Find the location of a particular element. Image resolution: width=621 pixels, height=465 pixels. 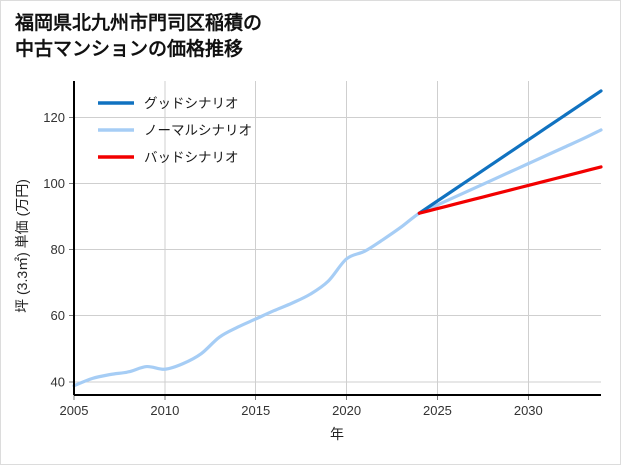

y-tick-label: 40 is located at coordinates (58, 381).